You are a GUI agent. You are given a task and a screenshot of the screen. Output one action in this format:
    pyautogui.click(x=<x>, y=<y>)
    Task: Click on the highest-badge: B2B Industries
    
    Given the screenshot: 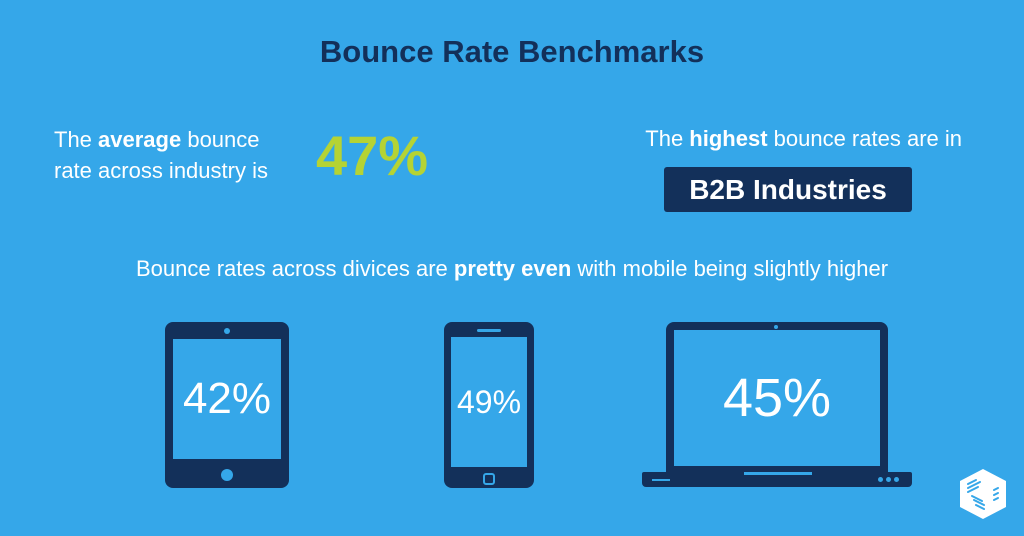 What is the action you would take?
    pyautogui.click(x=788, y=189)
    